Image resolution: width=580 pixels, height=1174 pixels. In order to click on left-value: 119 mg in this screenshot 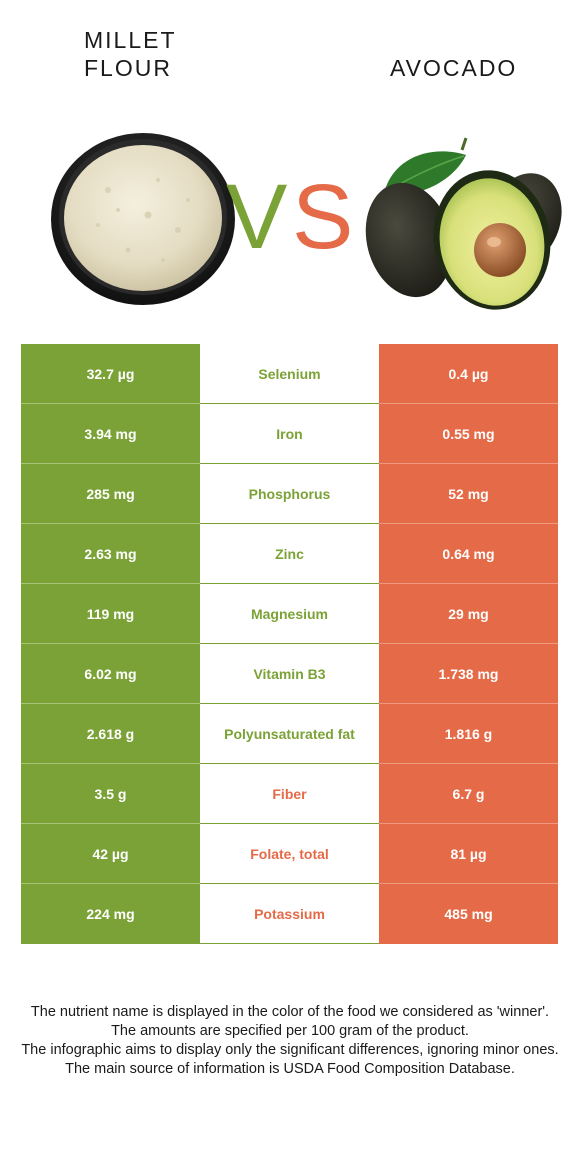, I will do `click(110, 614)`.